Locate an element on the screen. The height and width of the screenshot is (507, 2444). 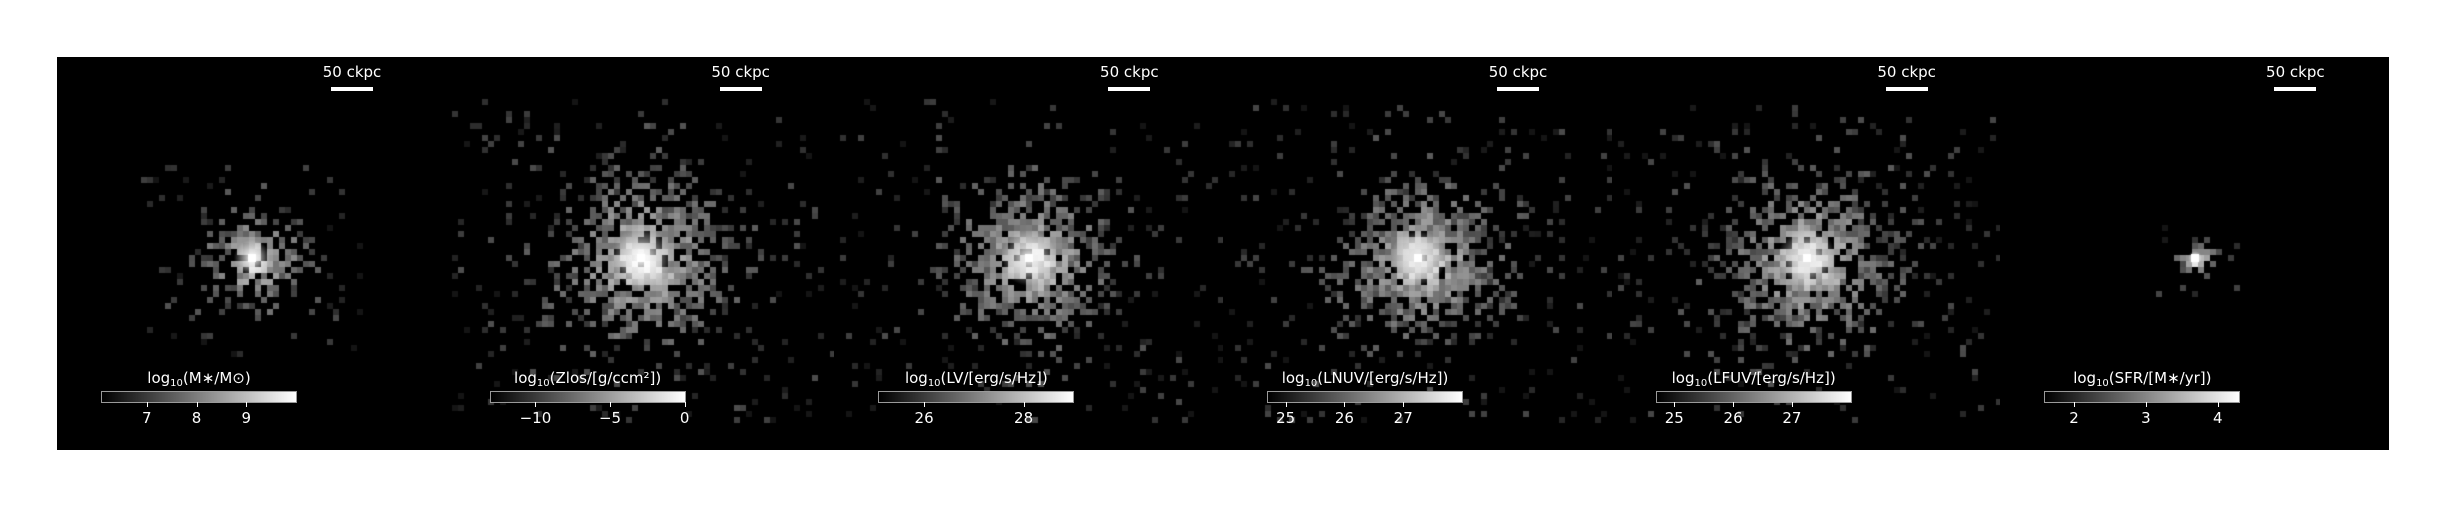
panel-fuv-band: 50 ckpc log10(LFUV/[erg/s/Hz]) 25 26 27 is located at coordinates (1806, 253).